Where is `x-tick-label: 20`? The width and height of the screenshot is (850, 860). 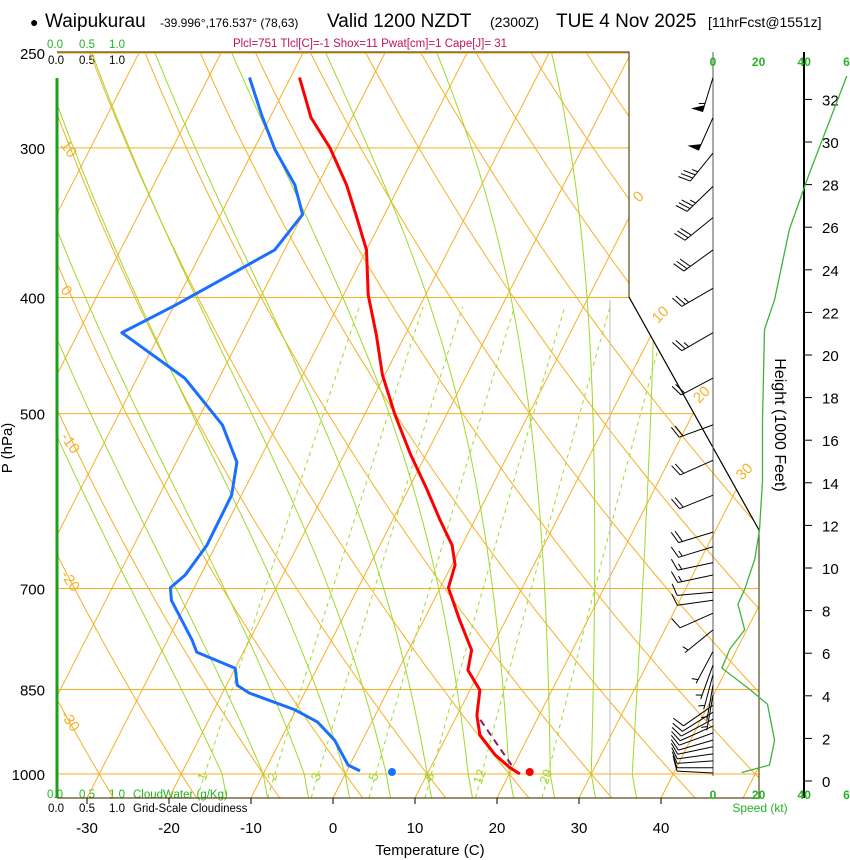
x-tick-label: 20 is located at coordinates (497, 828).